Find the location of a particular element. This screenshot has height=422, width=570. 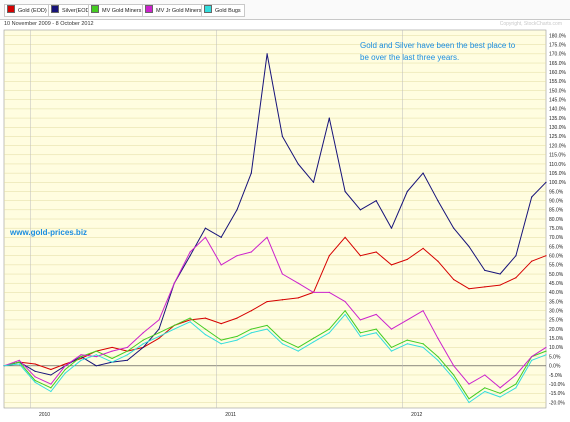

y-tick-label: -15.0% is located at coordinates (557, 394).